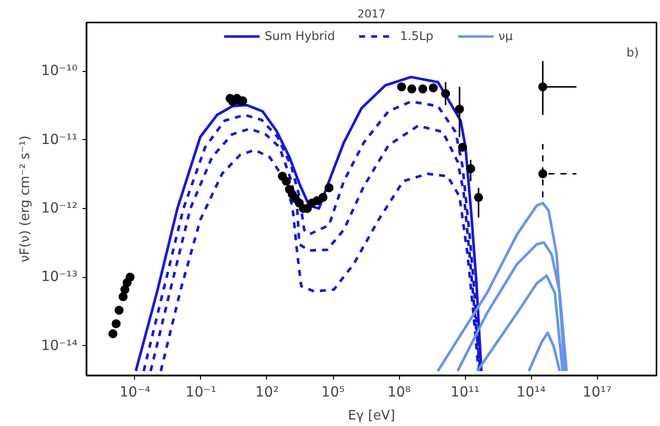 The image size is (660, 426). Describe the element at coordinates (372, 14) in the screenshot. I see `chart-title: 2017` at that location.